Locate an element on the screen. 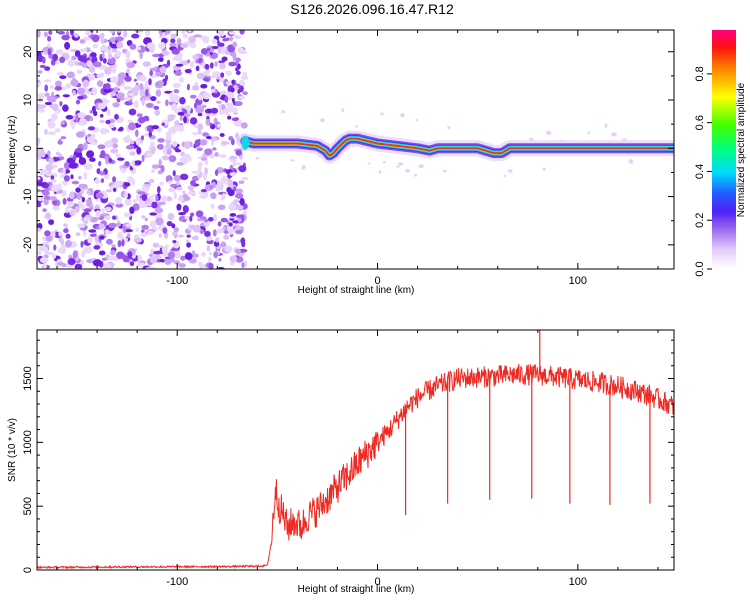 Image resolution: width=750 pixels, height=600 pixels. tone-core is located at coordinates (459, 147).